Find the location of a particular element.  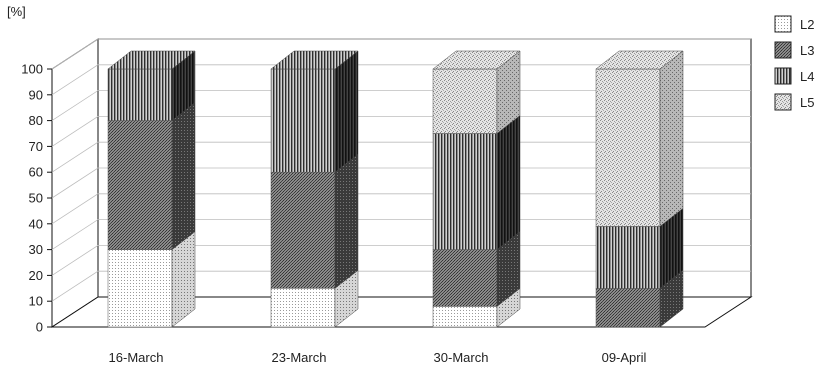

y-tick-label: 10 is located at coordinates (36, 301).